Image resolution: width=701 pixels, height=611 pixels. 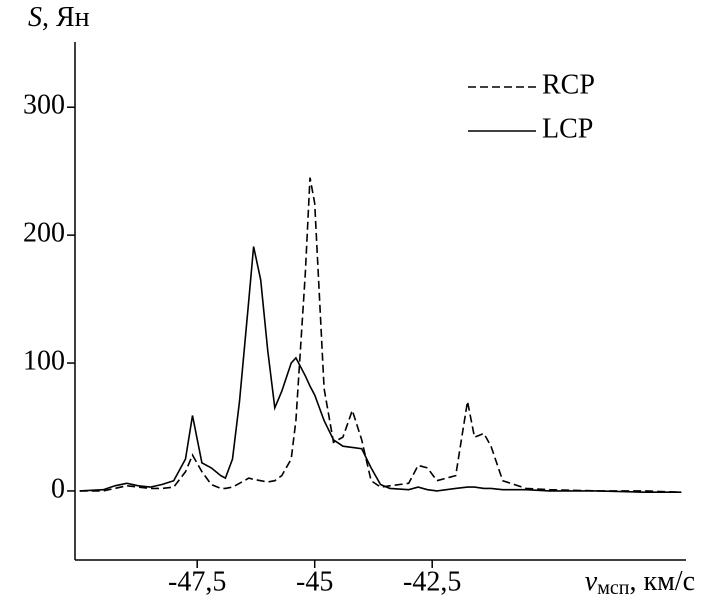 What do you see at coordinates (567, 128) in the screenshot?
I see `legend-label: LCP` at bounding box center [567, 128].